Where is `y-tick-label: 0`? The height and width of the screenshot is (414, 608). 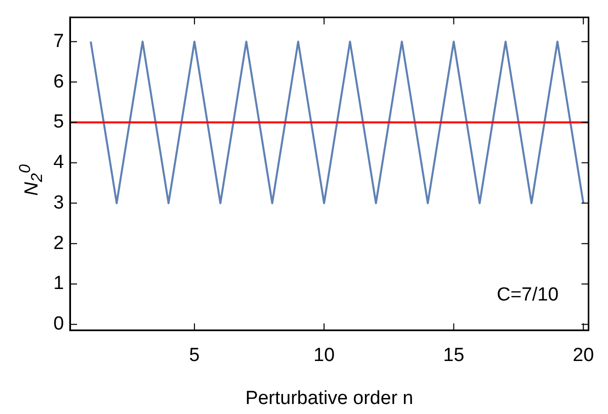 y-tick-label: 0 is located at coordinates (58, 324).